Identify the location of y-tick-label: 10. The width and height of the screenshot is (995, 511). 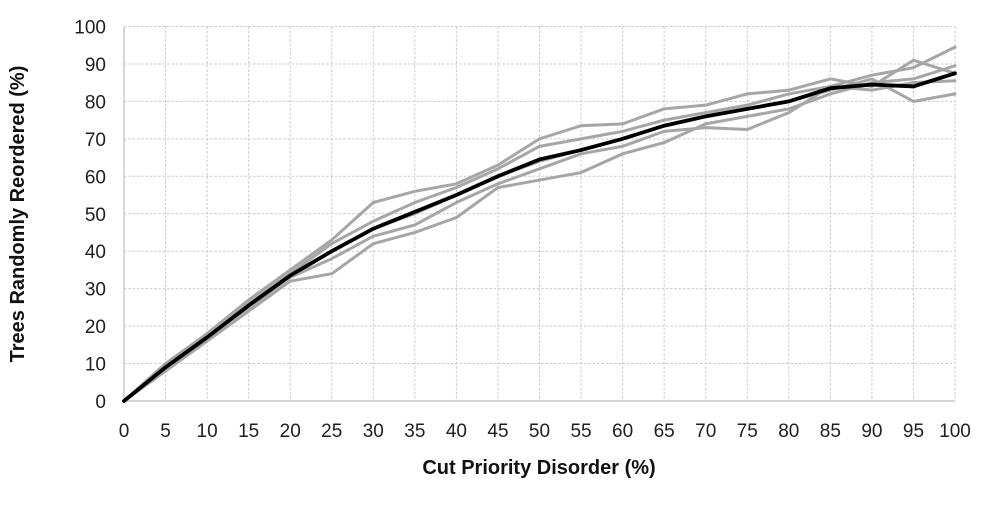
(95, 365).